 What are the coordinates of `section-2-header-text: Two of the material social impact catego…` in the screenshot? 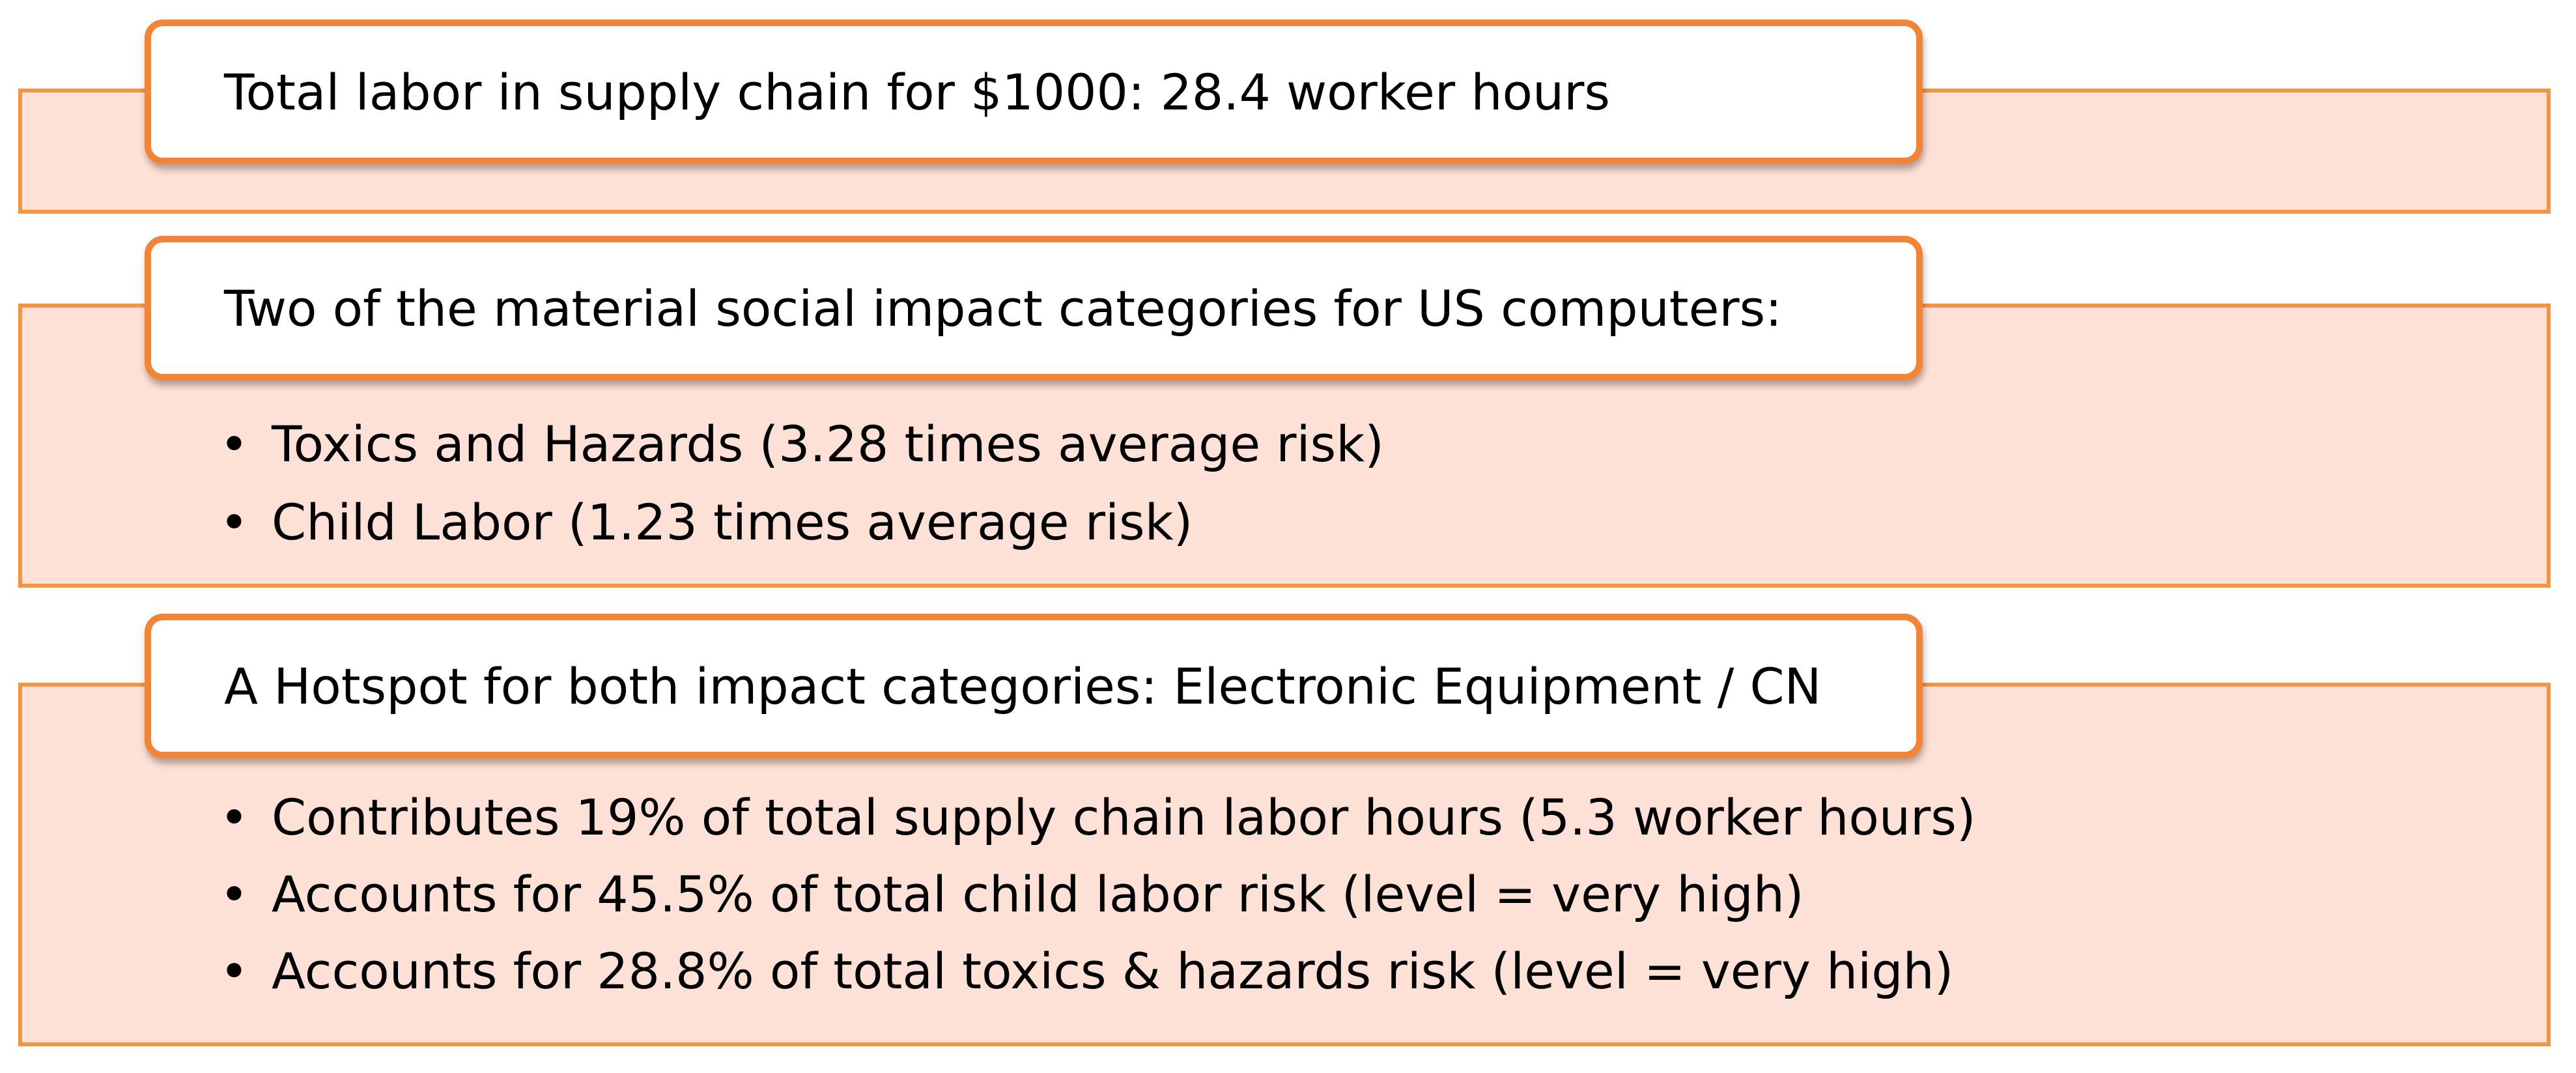 It's located at (1003, 308).